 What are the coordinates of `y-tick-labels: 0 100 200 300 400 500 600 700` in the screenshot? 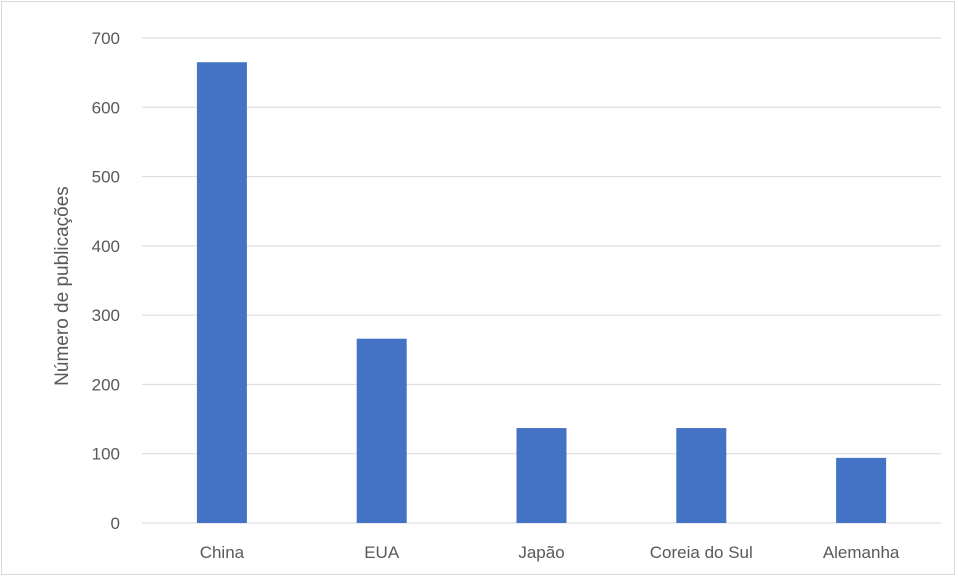 It's located at (106, 281).